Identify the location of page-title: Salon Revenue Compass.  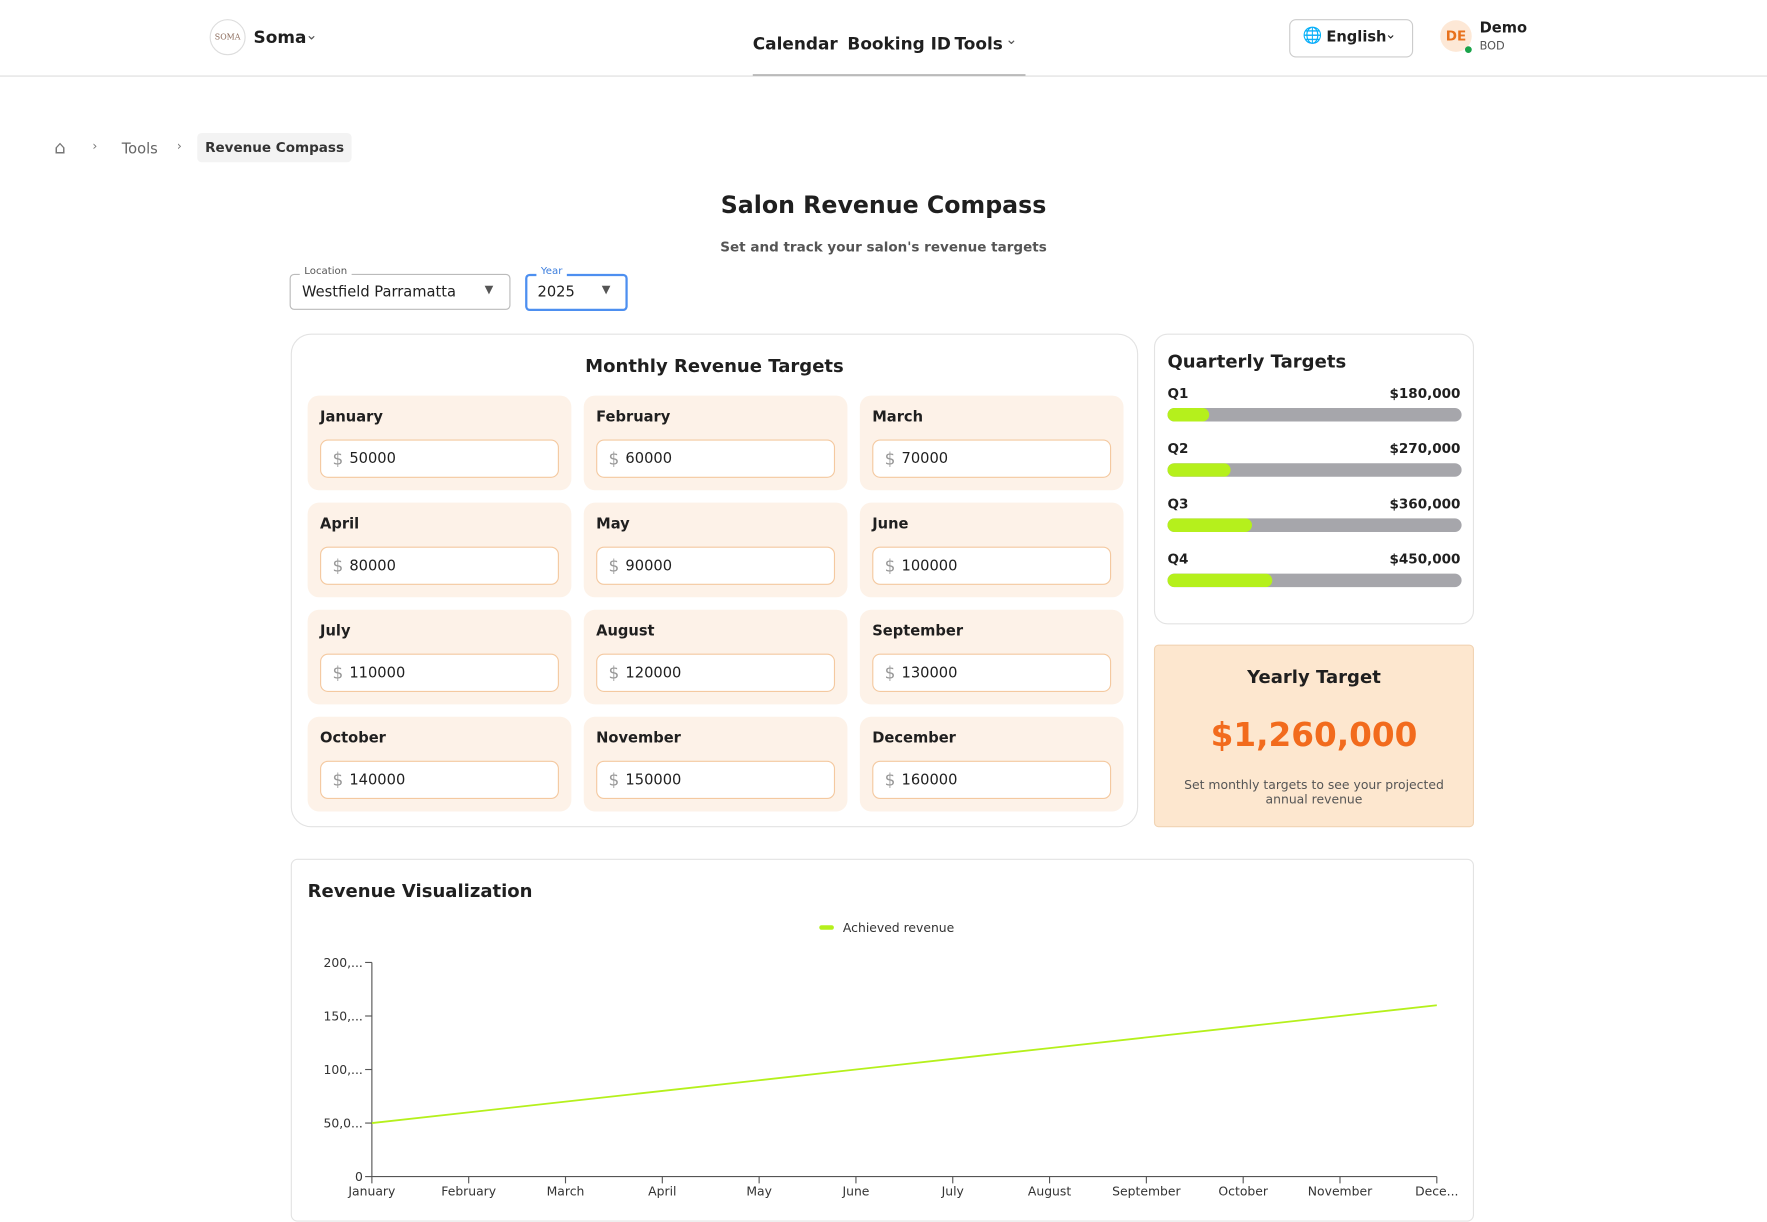
(883, 205).